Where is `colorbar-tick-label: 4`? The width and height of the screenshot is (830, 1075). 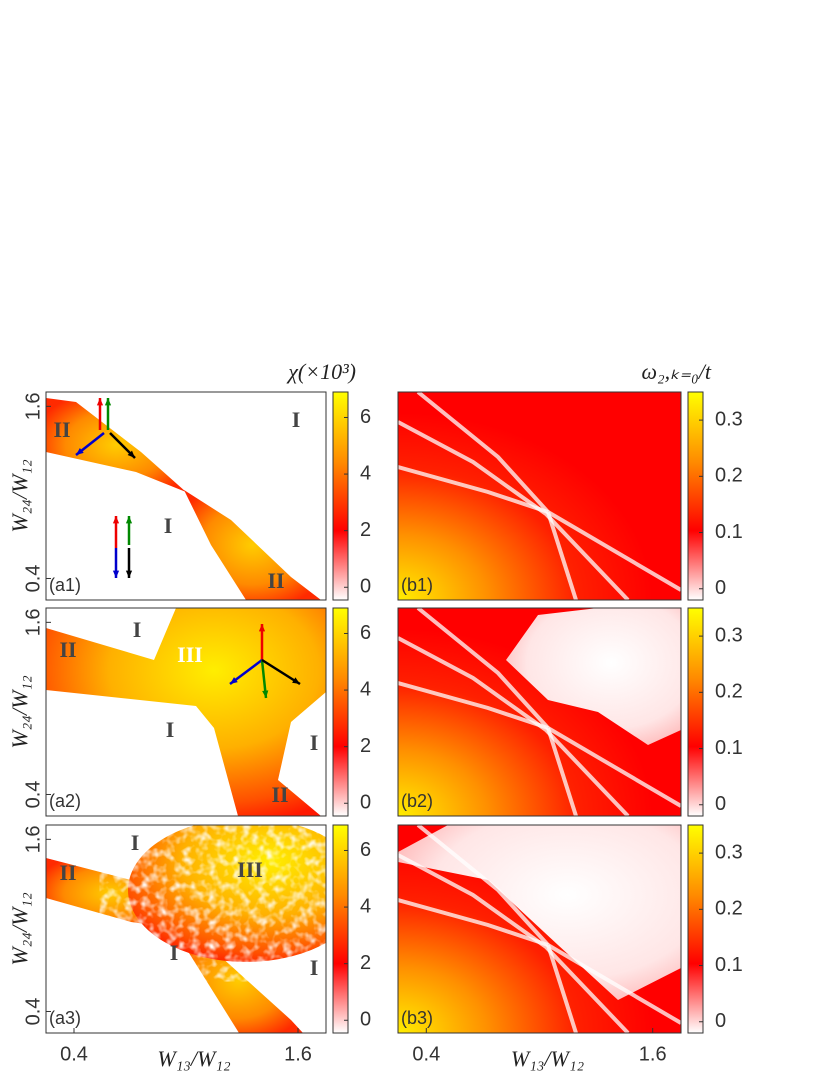
colorbar-tick-label: 4 is located at coordinates (365, 906).